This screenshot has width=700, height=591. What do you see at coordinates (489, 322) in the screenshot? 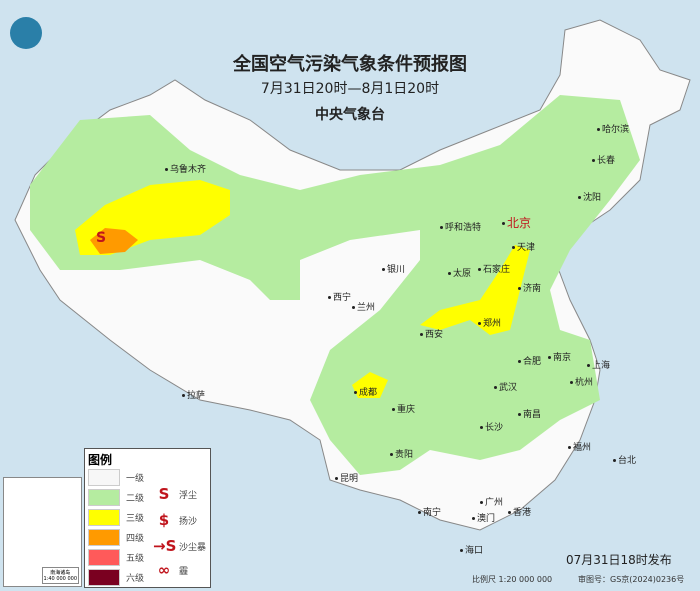
I see `city-label: 郑州` at bounding box center [489, 322].